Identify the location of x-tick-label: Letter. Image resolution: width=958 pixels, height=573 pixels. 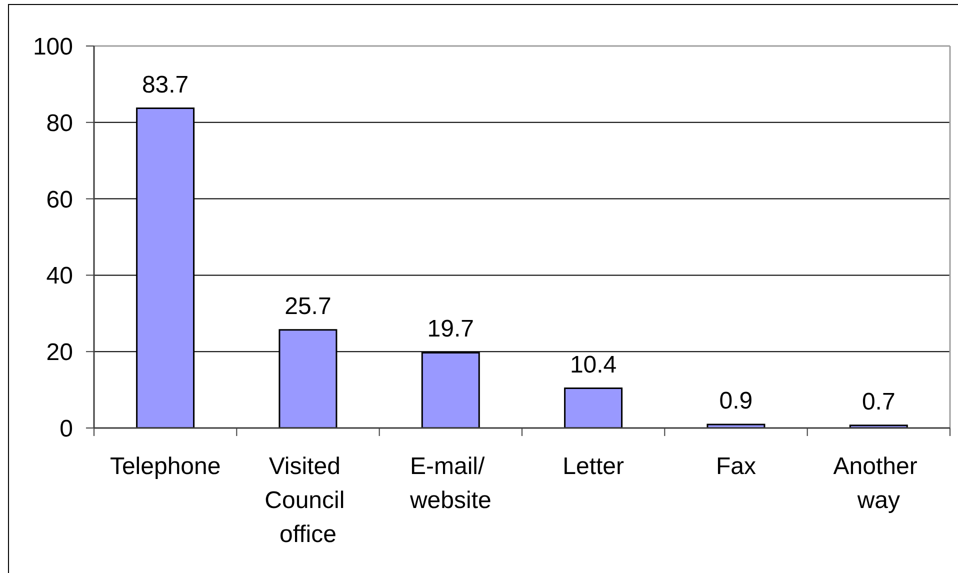
(593, 466).